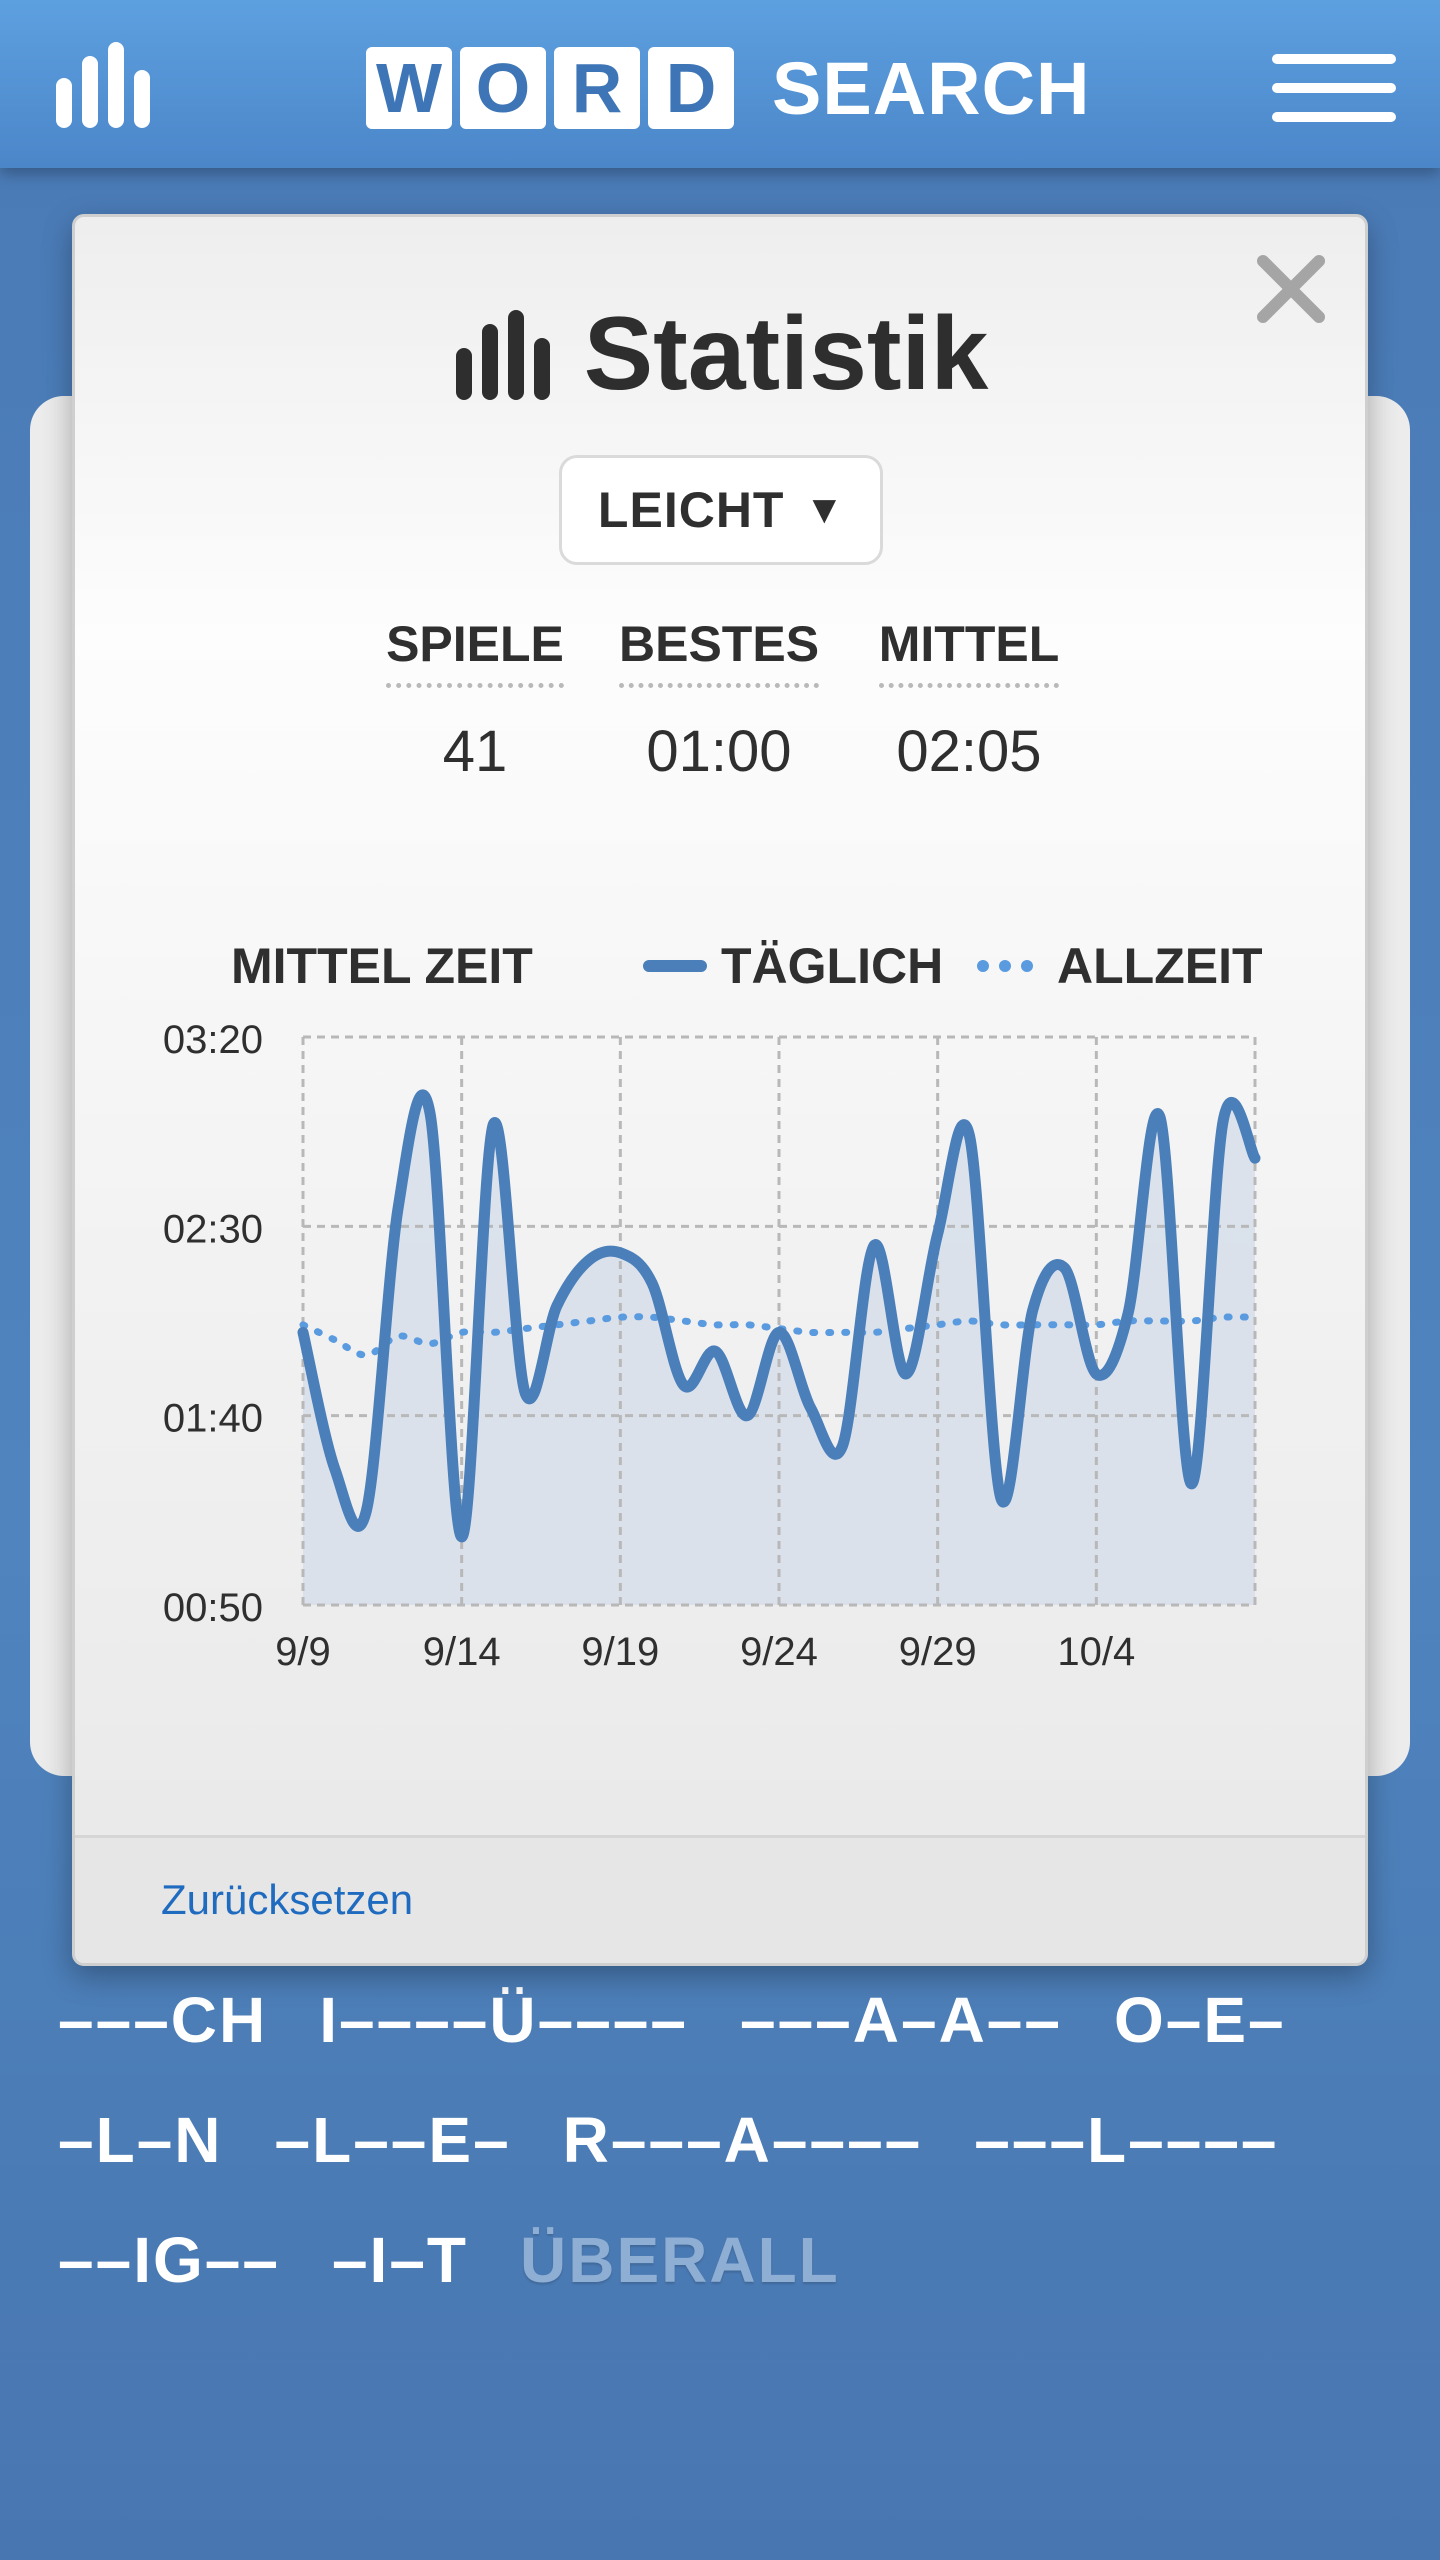 This screenshot has height=2560, width=1440. Describe the element at coordinates (213, 1040) in the screenshot. I see `y-tick-label: 03:20` at that location.